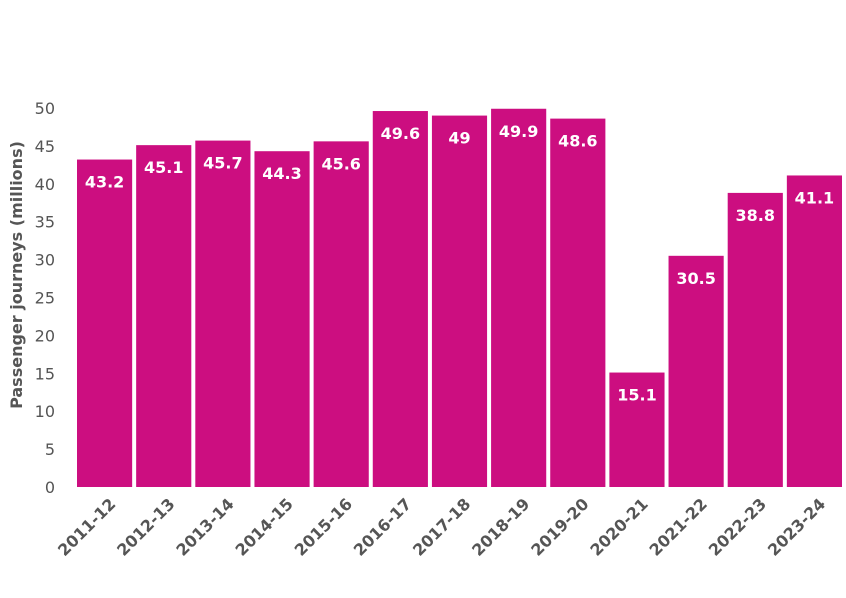 The width and height of the screenshot is (846, 598). What do you see at coordinates (323, 526) in the screenshot?
I see `x-tick-label: 2015-16` at bounding box center [323, 526].